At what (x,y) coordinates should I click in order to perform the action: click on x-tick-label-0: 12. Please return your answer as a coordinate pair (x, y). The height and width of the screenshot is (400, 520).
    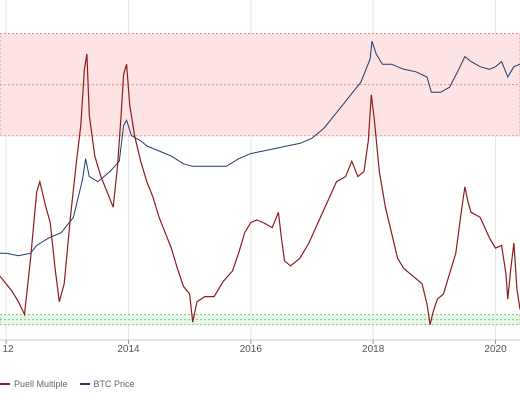
    Looking at the image, I should click on (8, 349).